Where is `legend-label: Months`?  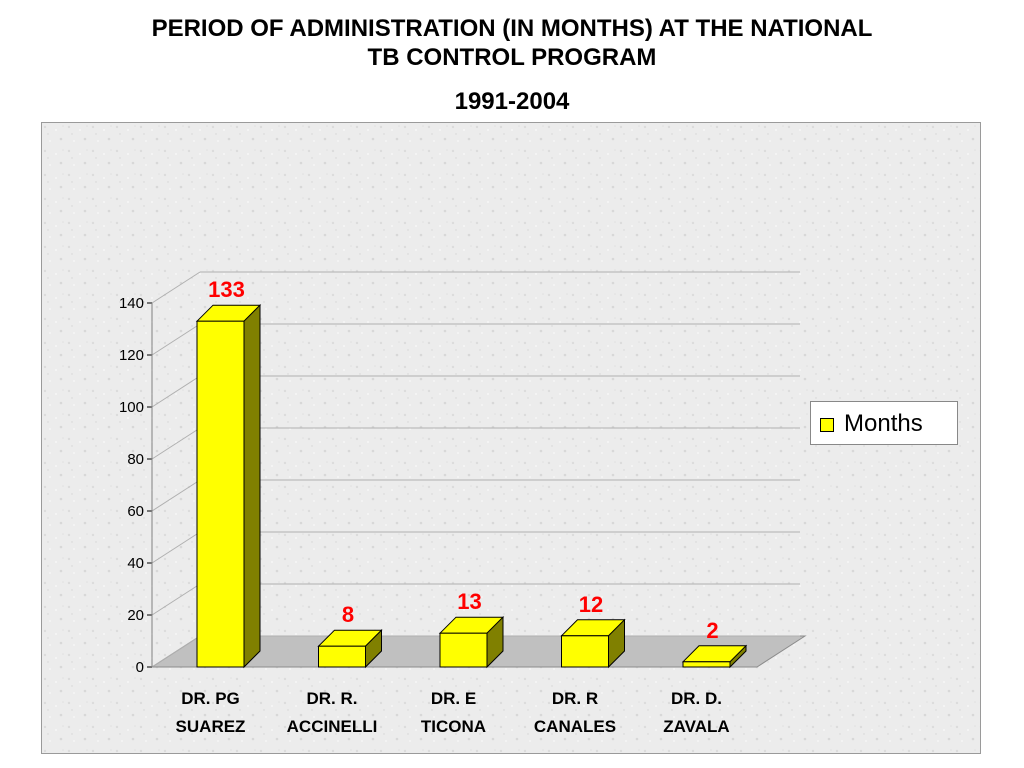 legend-label: Months is located at coordinates (883, 423).